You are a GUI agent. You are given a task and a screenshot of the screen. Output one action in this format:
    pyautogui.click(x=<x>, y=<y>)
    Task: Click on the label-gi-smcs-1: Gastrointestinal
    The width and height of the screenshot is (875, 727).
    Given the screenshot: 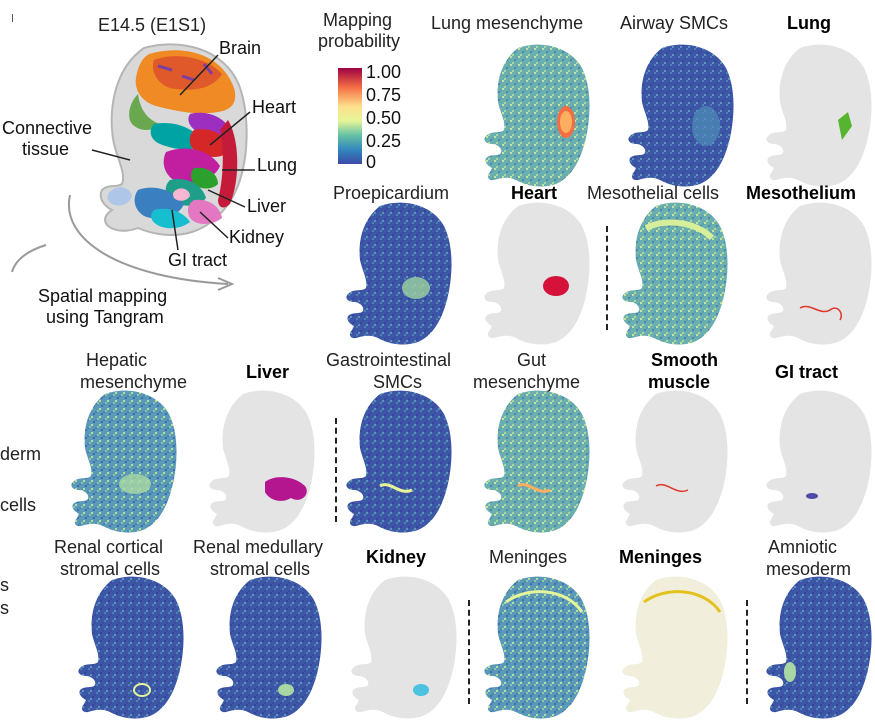 What is the action you would take?
    pyautogui.click(x=389, y=360)
    